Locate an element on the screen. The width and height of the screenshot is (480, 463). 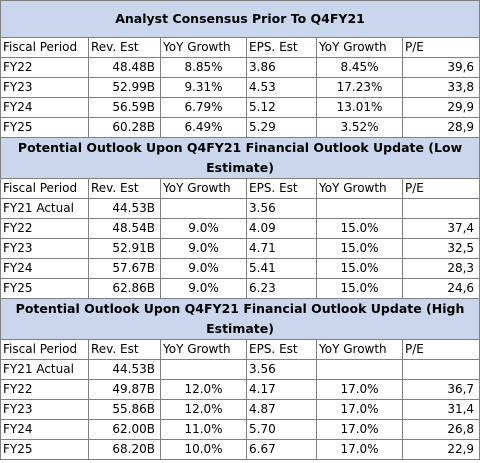
table-cell: 44.53B is located at coordinates (124, 369).